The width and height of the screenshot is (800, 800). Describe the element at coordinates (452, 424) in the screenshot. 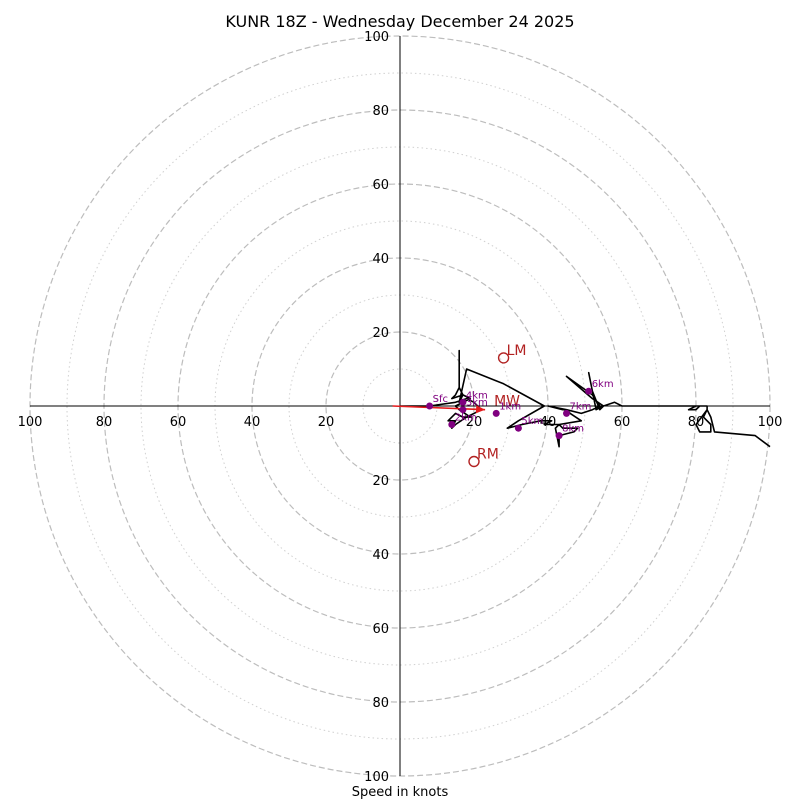

I see `height-marker-2km` at that location.